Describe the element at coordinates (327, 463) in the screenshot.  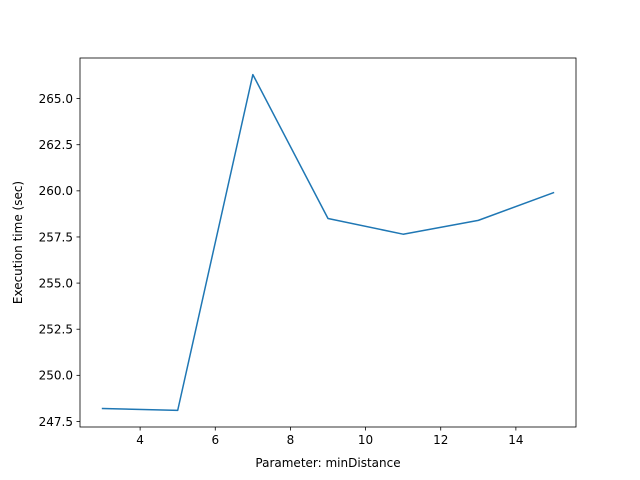
I see `x-axis-label: Parameter: minDistance` at that location.